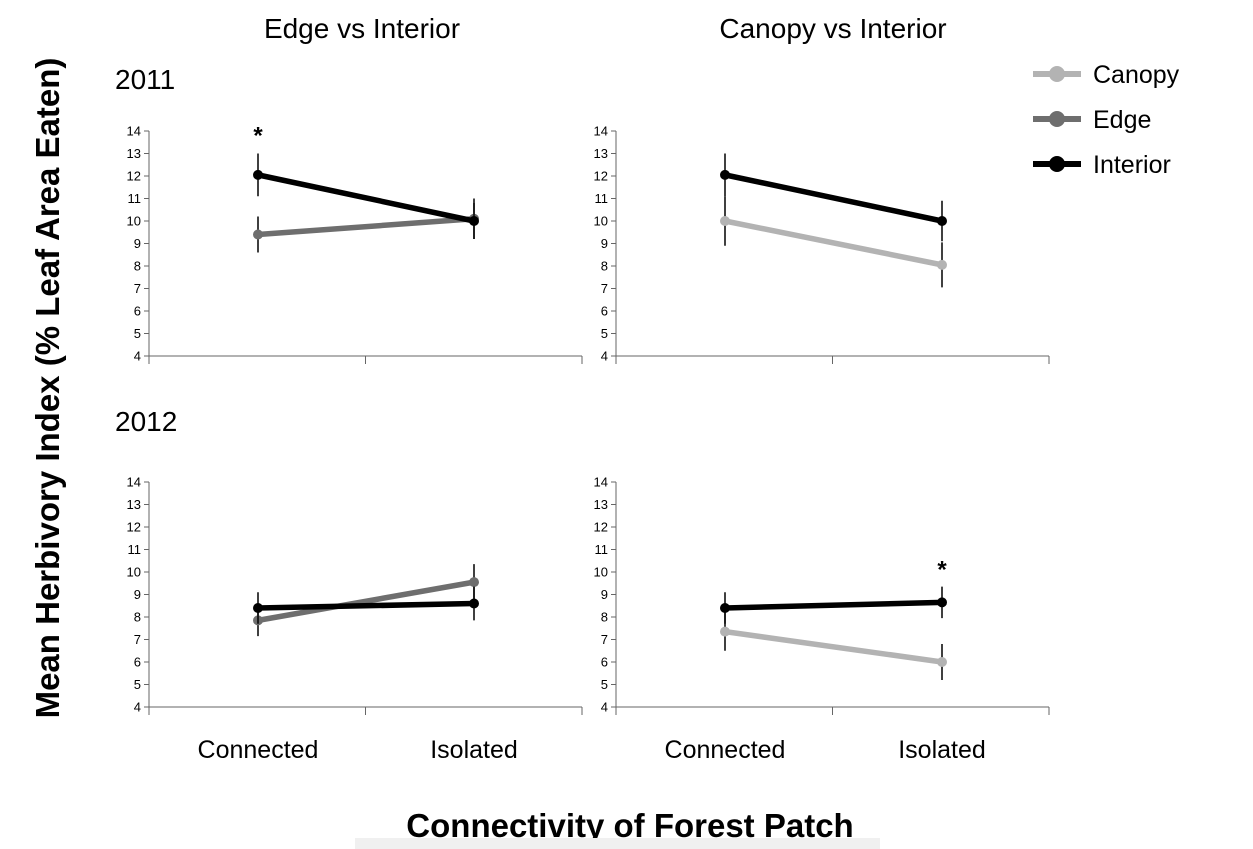  What do you see at coordinates (725, 750) in the screenshot?
I see `category-label-connected-right: Connected` at bounding box center [725, 750].